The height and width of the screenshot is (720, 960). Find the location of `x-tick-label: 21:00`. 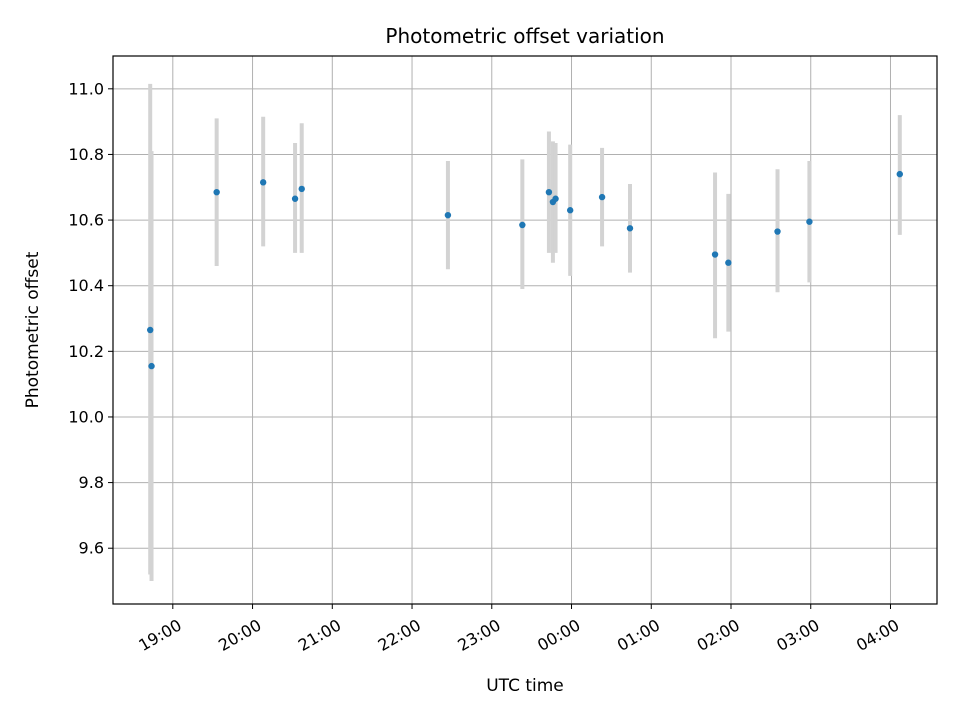

x-tick-label: 21:00 is located at coordinates (319, 635).